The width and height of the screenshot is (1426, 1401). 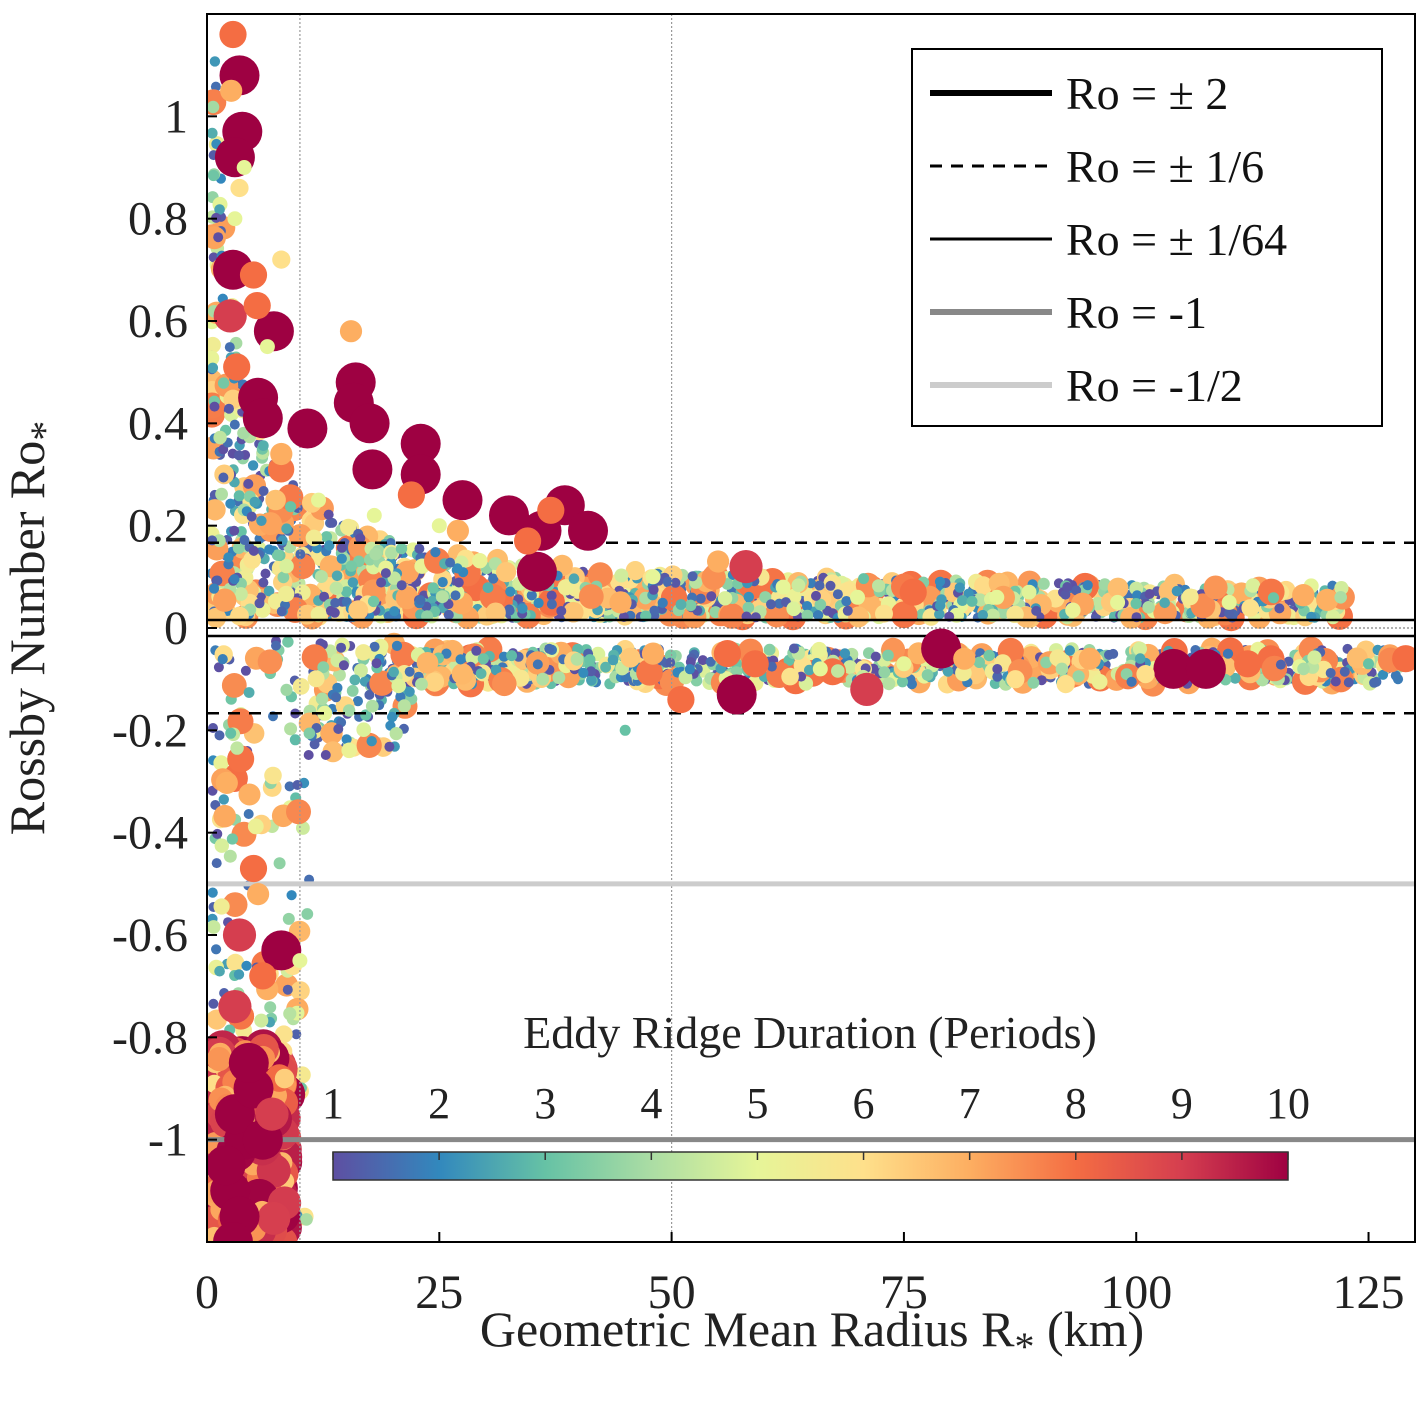 What do you see at coordinates (439, 1103) in the screenshot?
I see `colorbar-tick-label: 2` at bounding box center [439, 1103].